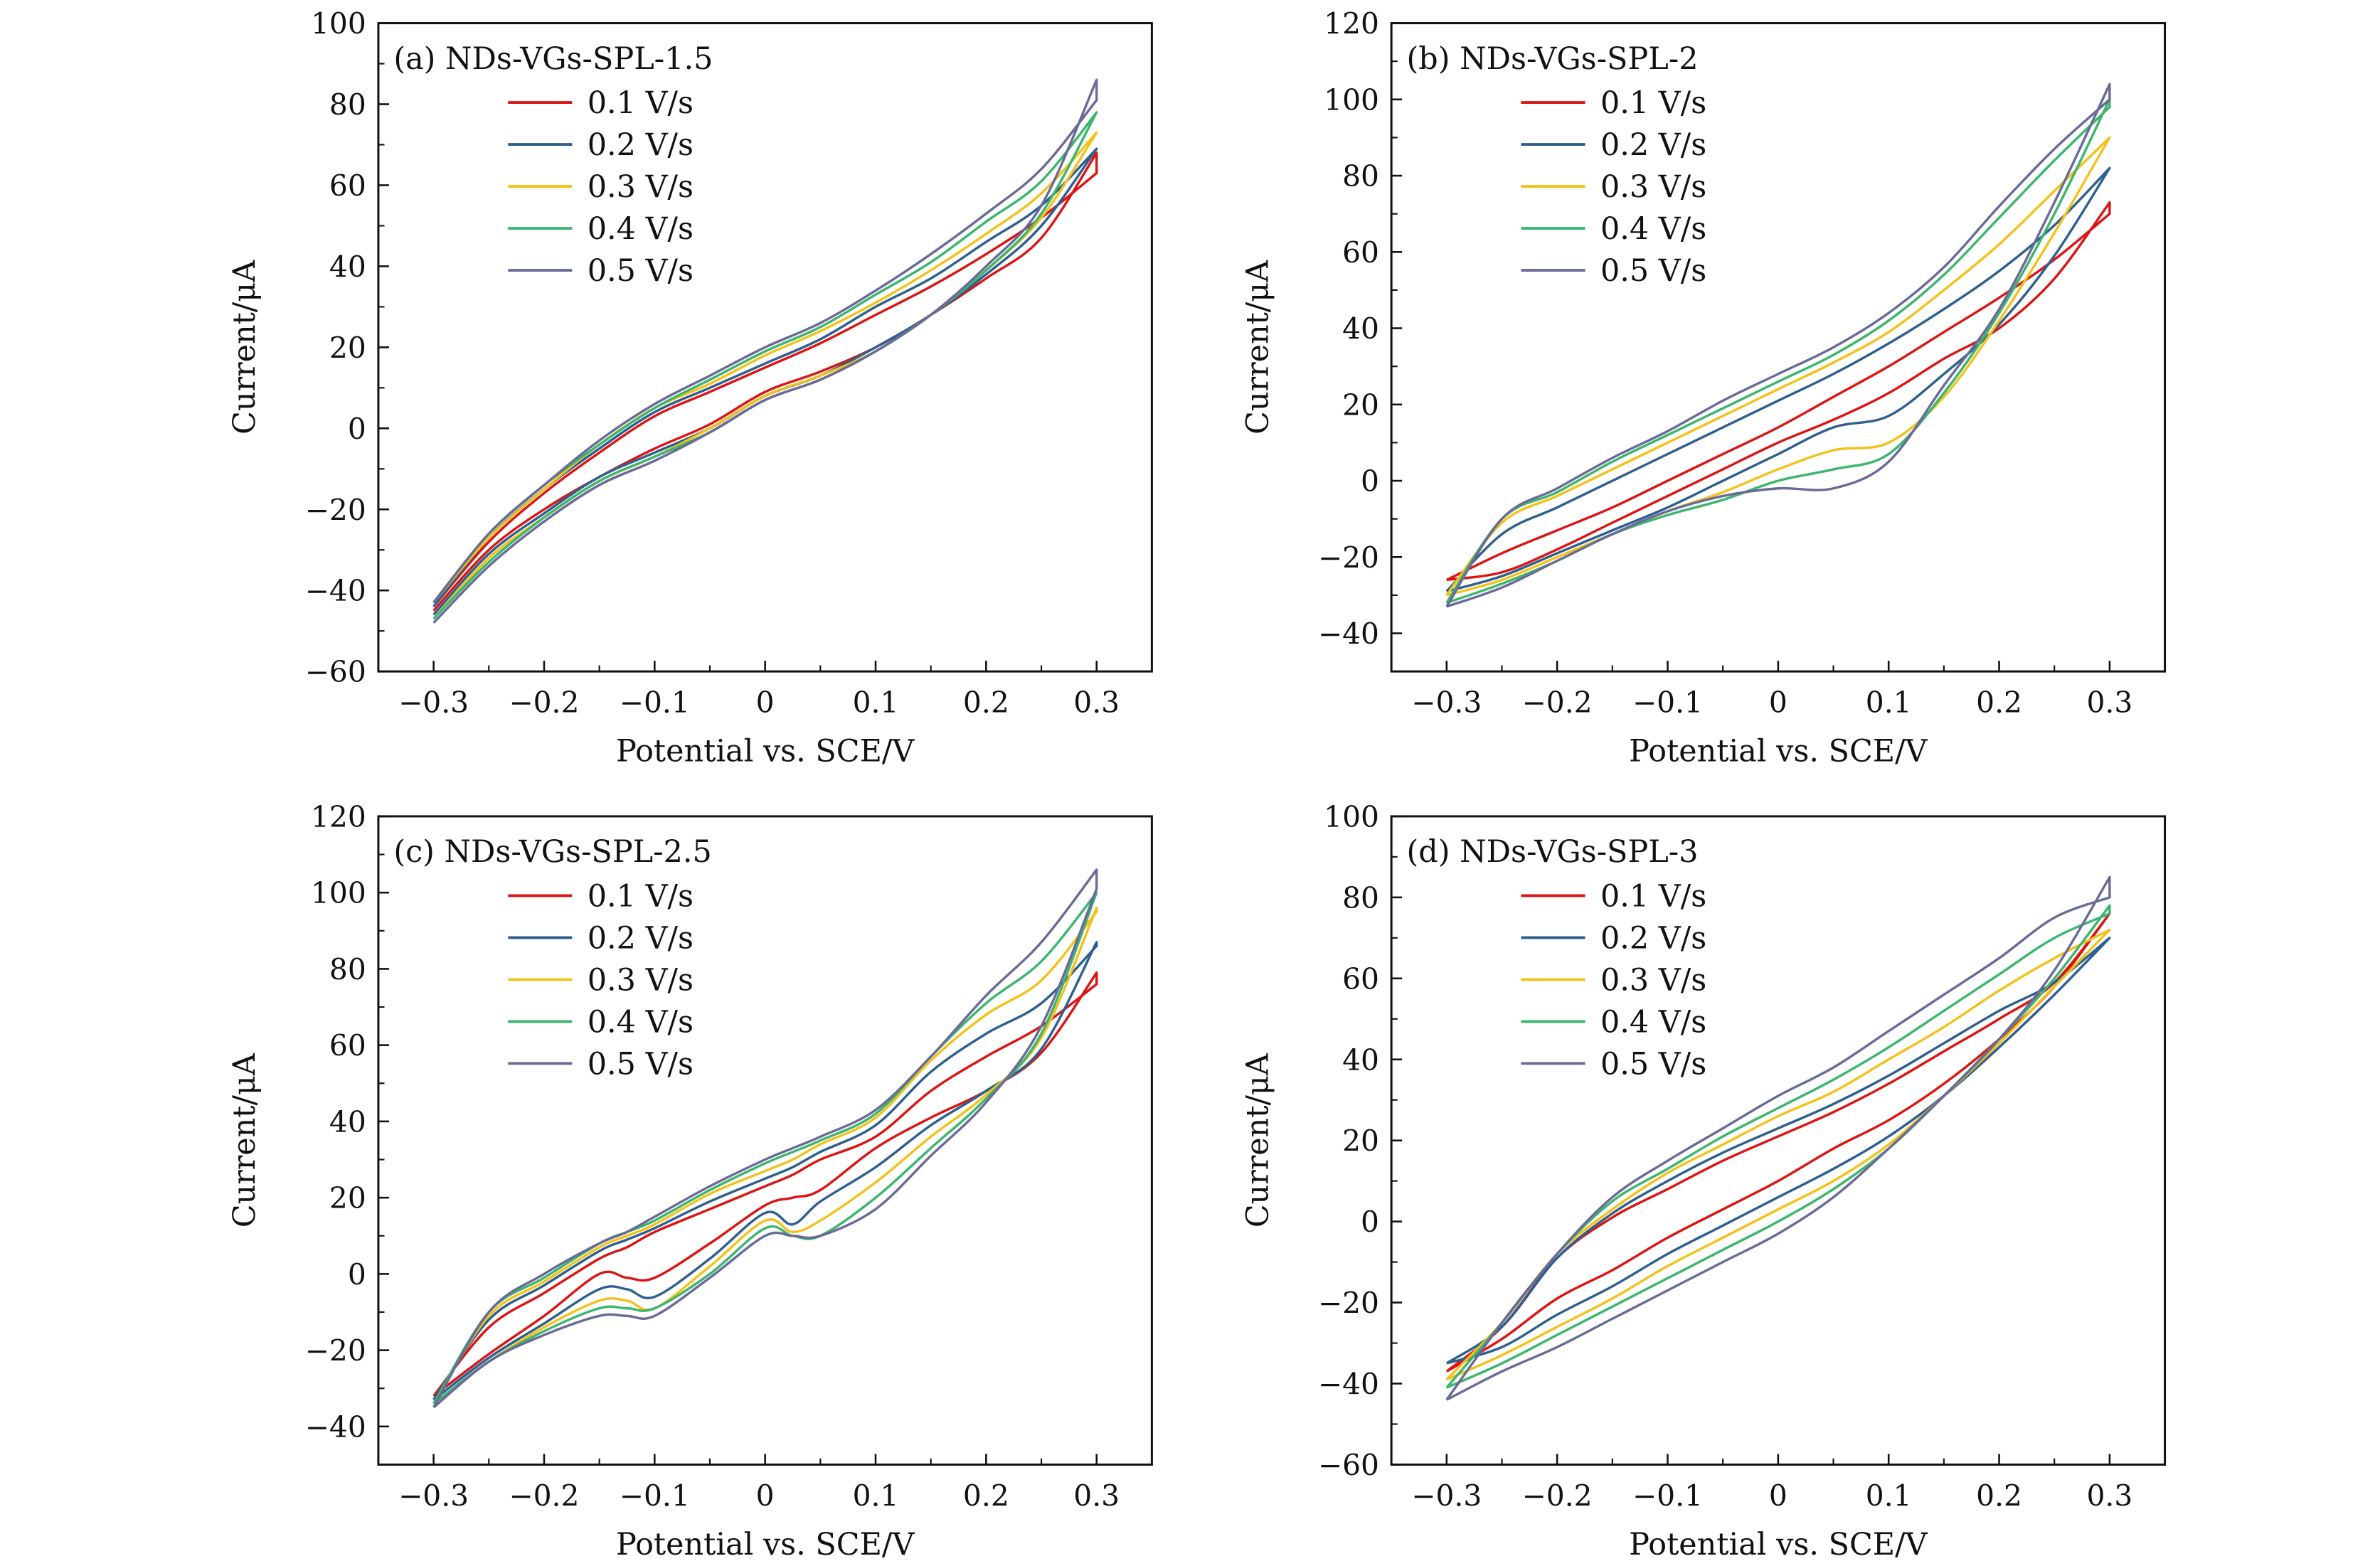  What do you see at coordinates (1889, 703) in the screenshot?
I see `x-tick-label: 0.1` at bounding box center [1889, 703].